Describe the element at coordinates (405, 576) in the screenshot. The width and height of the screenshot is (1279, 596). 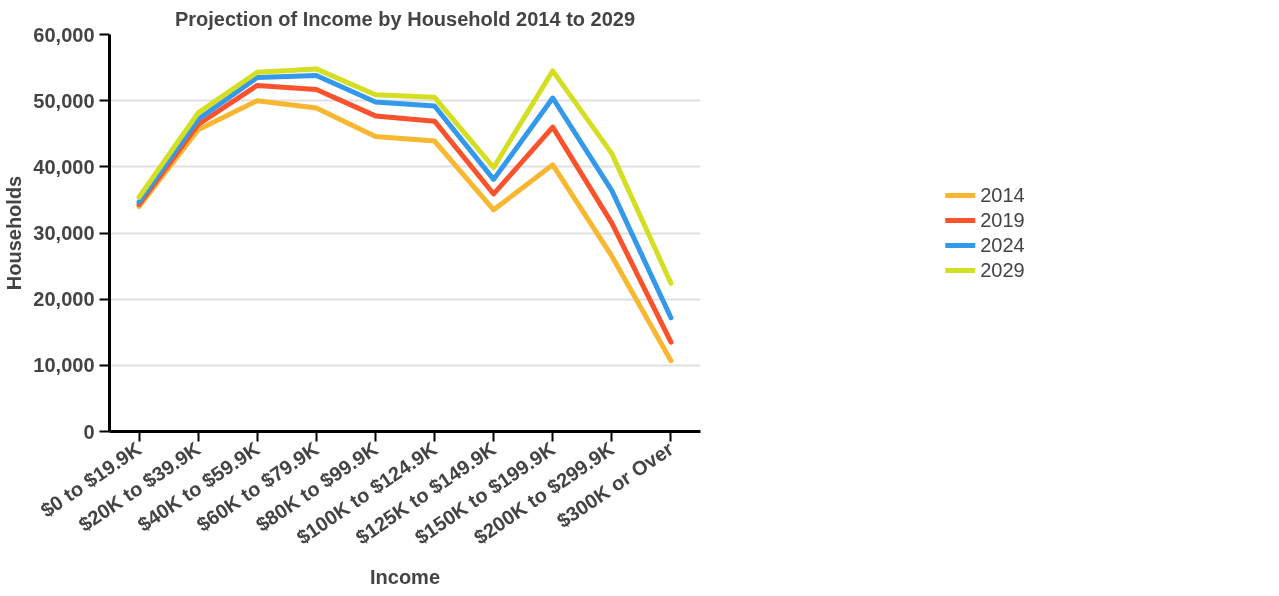
I see `x-axis-title: Income` at that location.